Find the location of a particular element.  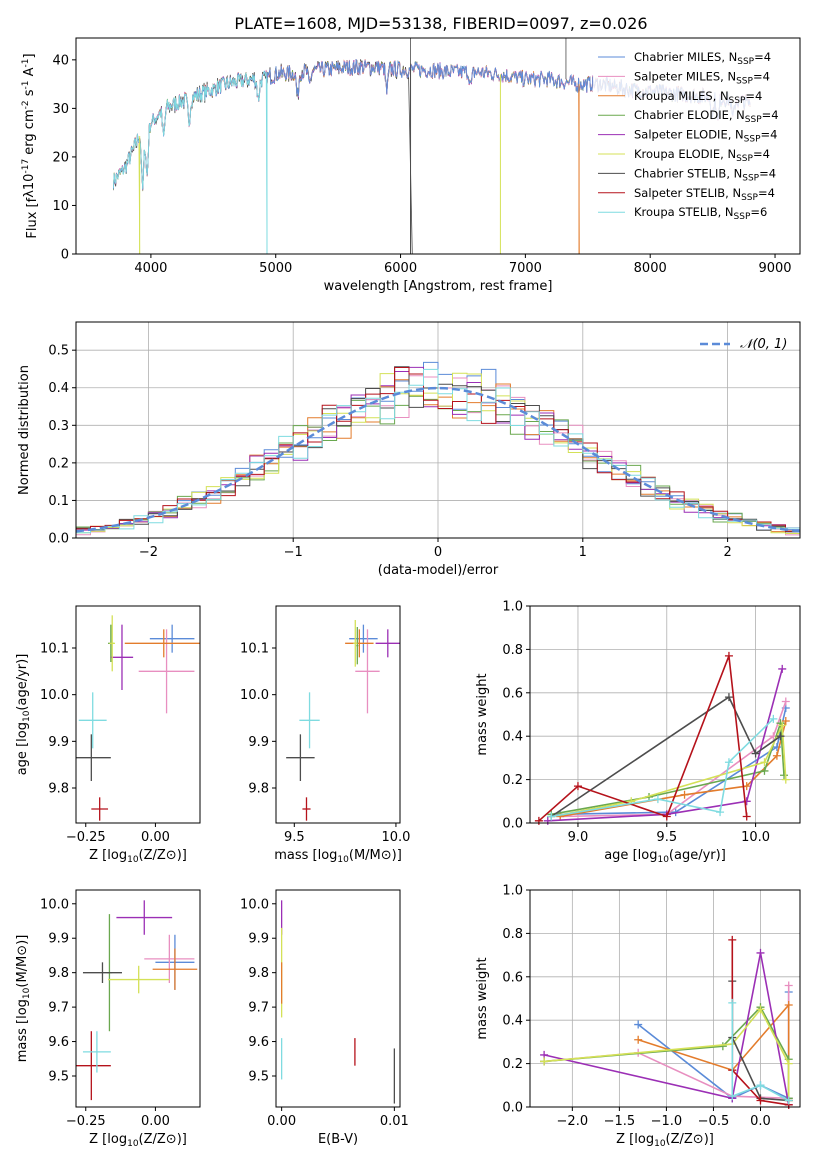

y-tick-label: 30 is located at coordinates (60, 109).